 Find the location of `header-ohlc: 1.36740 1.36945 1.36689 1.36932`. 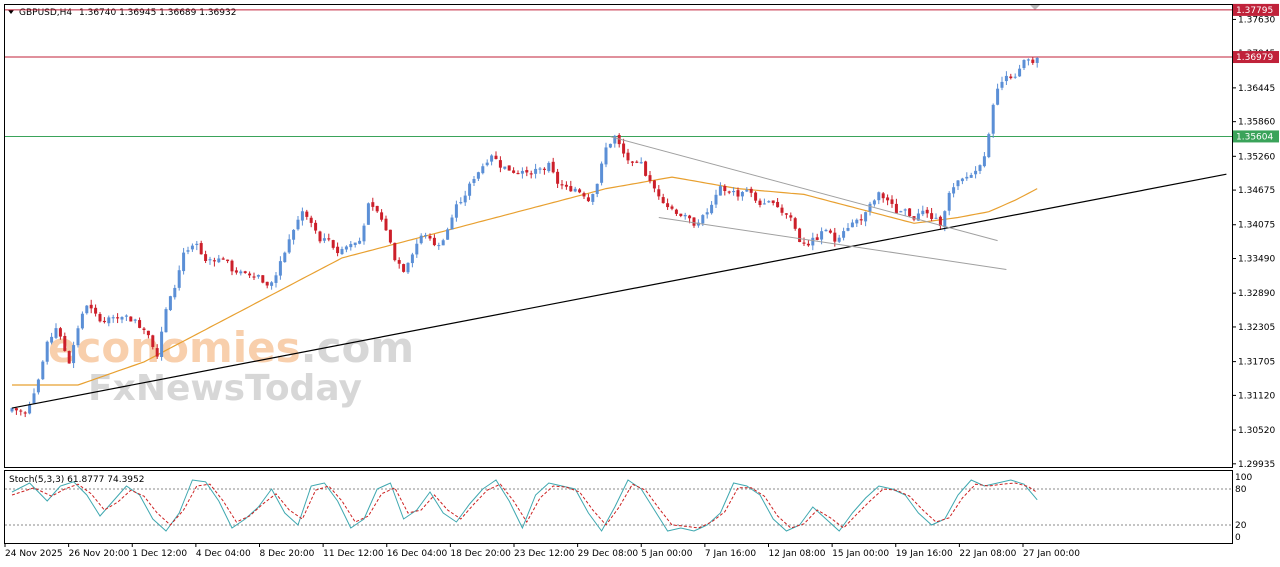

header-ohlc: 1.36740 1.36945 1.36689 1.36932 is located at coordinates (157, 13).